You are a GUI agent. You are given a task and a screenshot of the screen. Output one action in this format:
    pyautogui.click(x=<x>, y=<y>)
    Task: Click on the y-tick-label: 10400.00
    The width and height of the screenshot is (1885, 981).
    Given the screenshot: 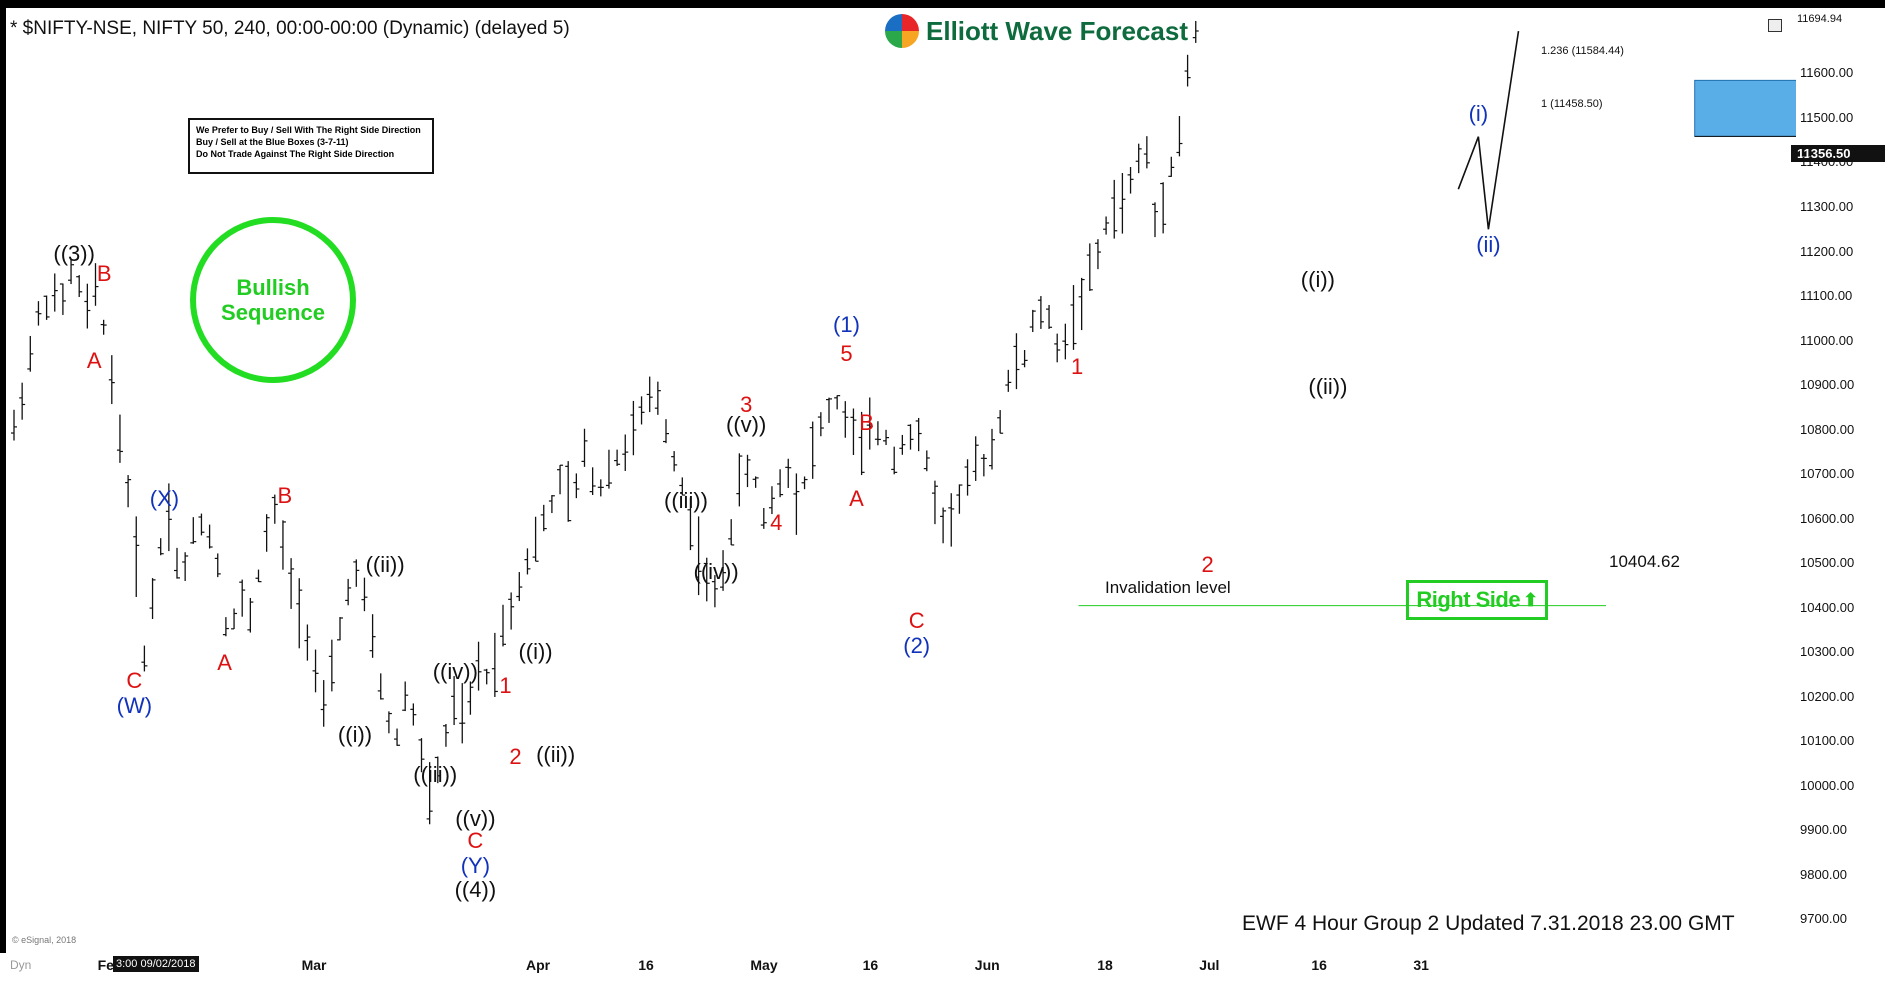 What is the action you would take?
    pyautogui.click(x=1827, y=607)
    